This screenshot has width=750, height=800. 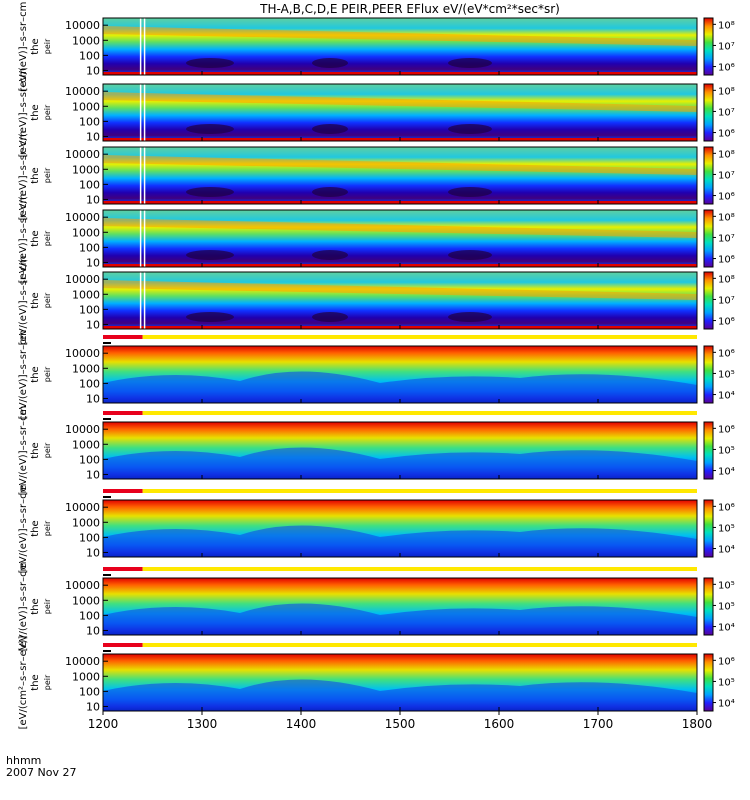 I want to click on gap-bar-missing, so click(x=123, y=569).